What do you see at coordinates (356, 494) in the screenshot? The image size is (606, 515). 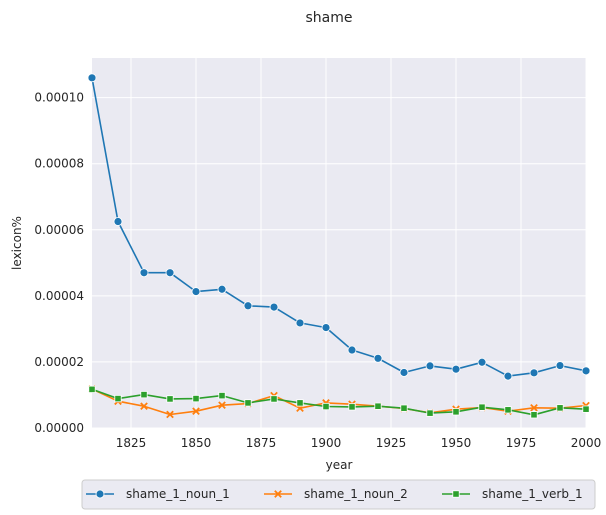 I see `legend-label: shame_1_noun_2` at bounding box center [356, 494].